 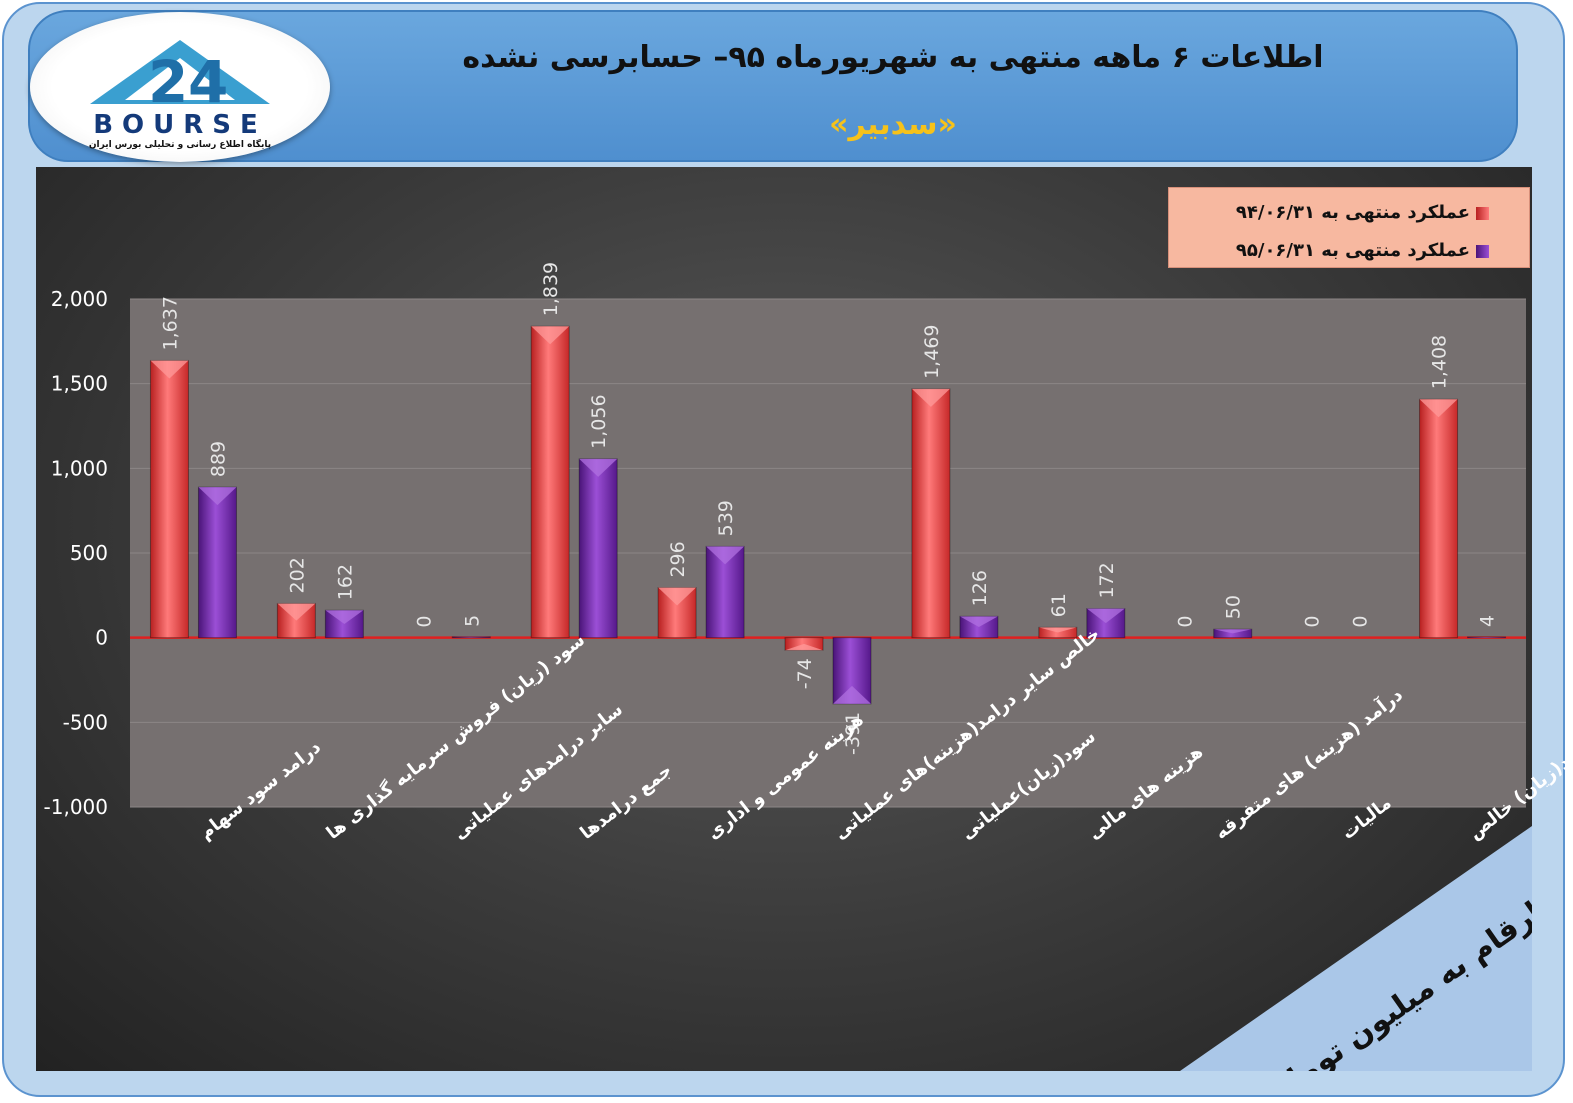 I want to click on data-label: 1,637, so click(x=170, y=323).